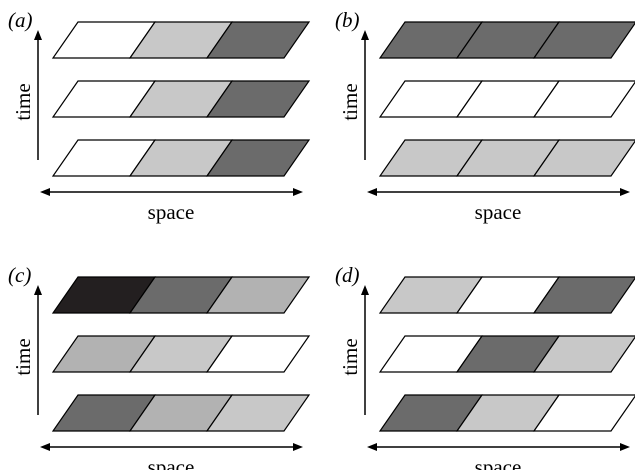 This screenshot has height=470, width=635. I want to click on panel-label: (b), so click(347, 20).